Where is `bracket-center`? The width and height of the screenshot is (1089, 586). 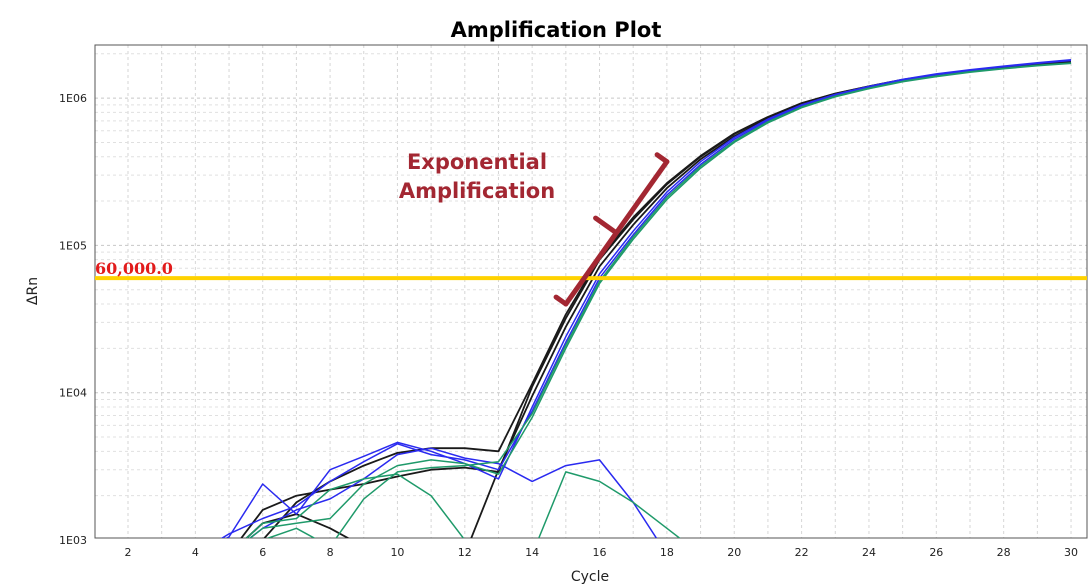
bracket-center is located at coordinates (606, 225).